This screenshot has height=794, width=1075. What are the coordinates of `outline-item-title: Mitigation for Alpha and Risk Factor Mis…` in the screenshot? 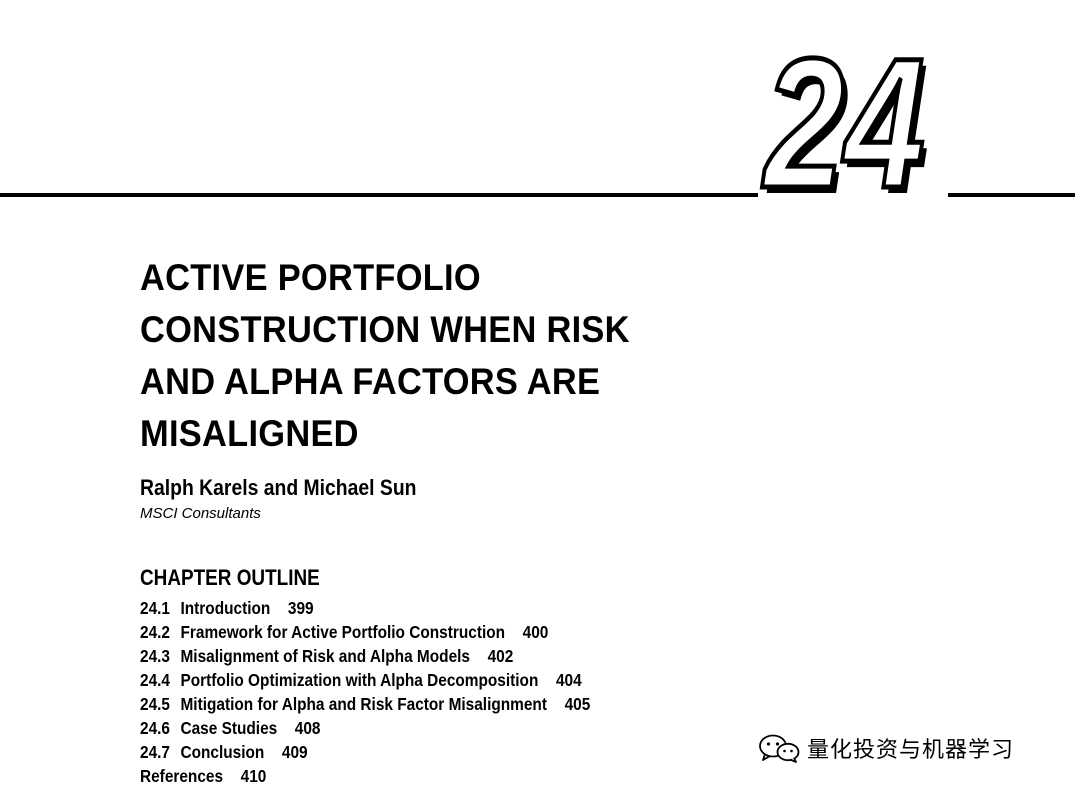 It's located at (363, 704).